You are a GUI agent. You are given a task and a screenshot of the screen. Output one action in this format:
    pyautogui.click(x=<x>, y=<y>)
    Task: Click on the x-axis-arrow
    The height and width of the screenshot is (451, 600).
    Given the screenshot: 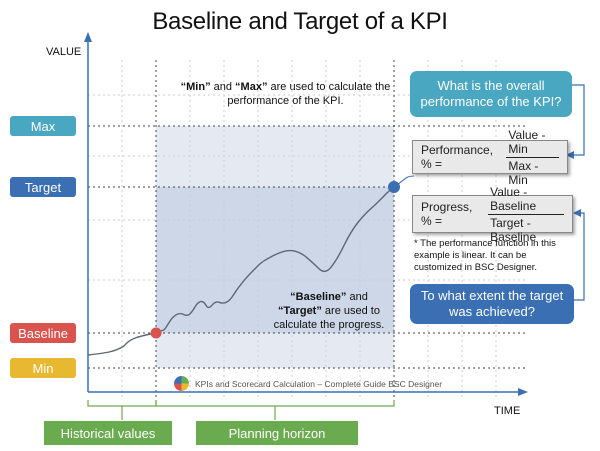 What is the action you would take?
    pyautogui.click(x=523, y=392)
    